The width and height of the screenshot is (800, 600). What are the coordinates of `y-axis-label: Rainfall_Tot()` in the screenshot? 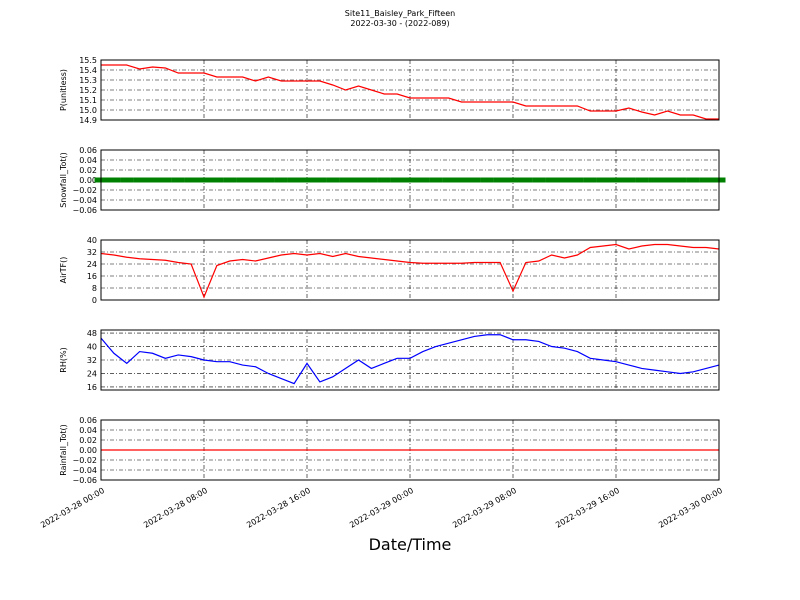 It's located at (63, 450).